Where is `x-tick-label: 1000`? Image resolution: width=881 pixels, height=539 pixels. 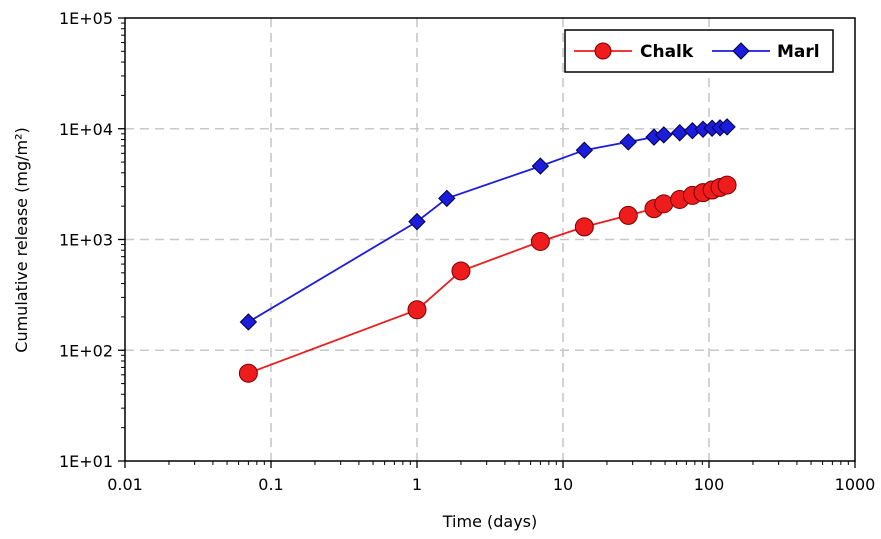
x-tick-label: 1000 is located at coordinates (855, 484).